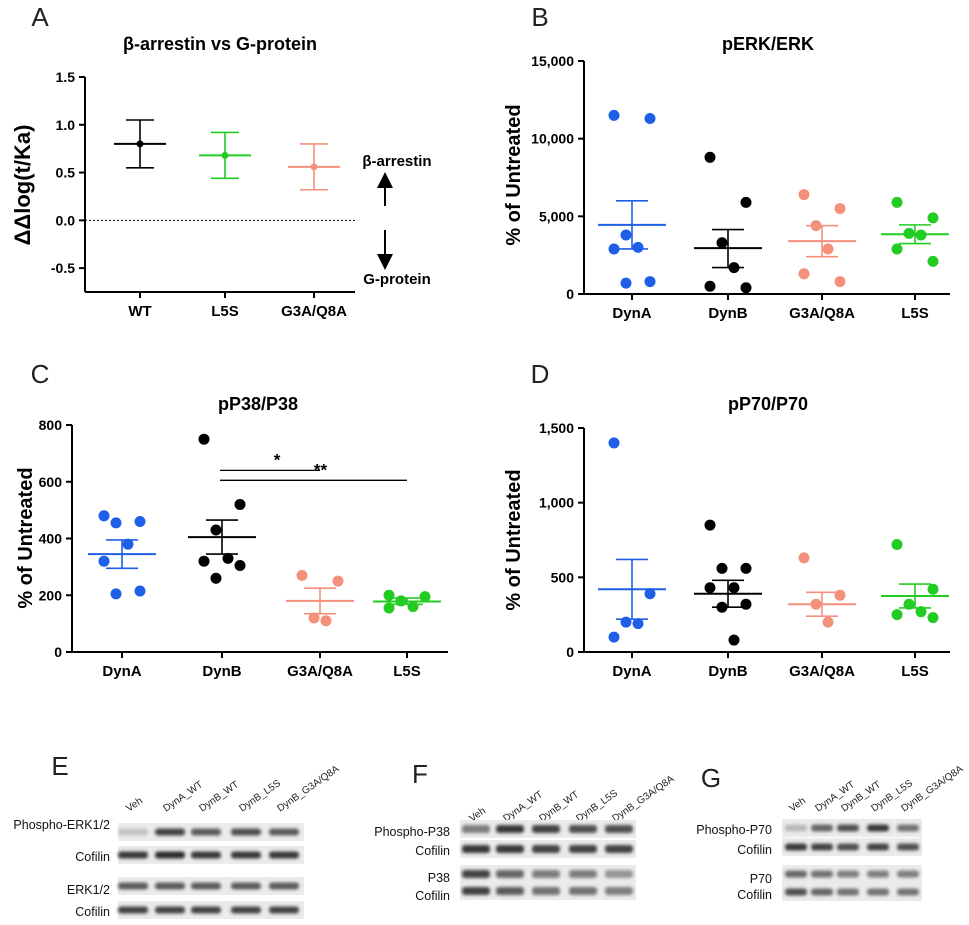 The width and height of the screenshot is (969, 925). What do you see at coordinates (51, 595) in the screenshot?
I see `y-tick-label: 200` at bounding box center [51, 595].